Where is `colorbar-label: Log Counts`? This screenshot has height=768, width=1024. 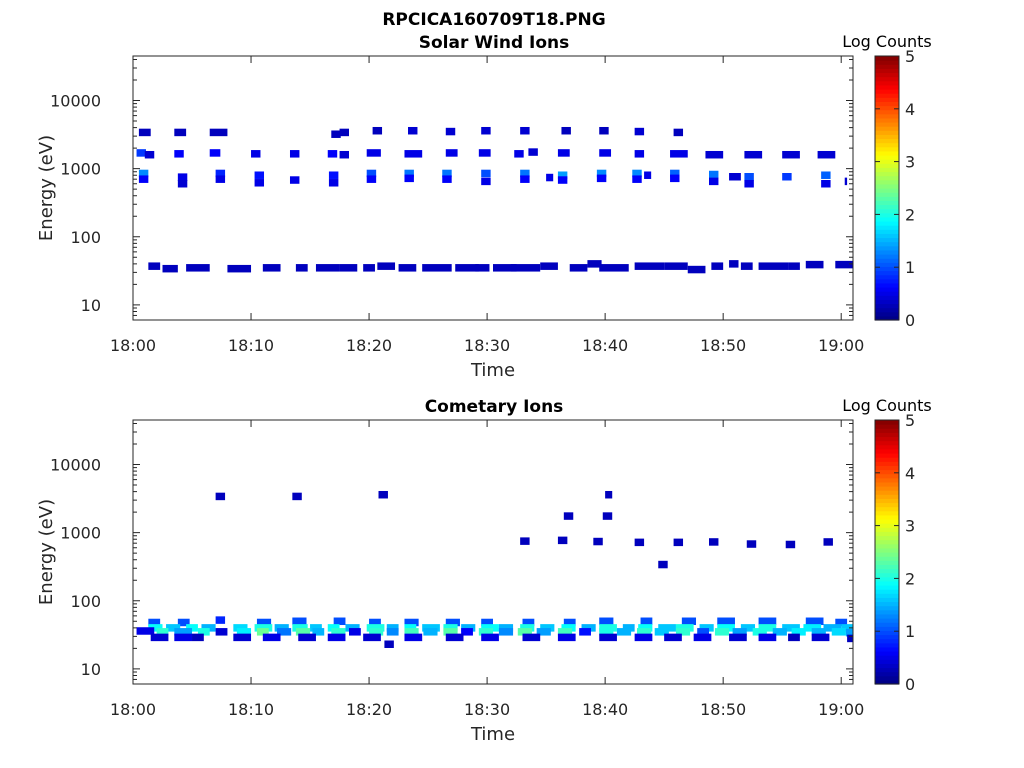 colorbar-label: Log Counts is located at coordinates (887, 405).